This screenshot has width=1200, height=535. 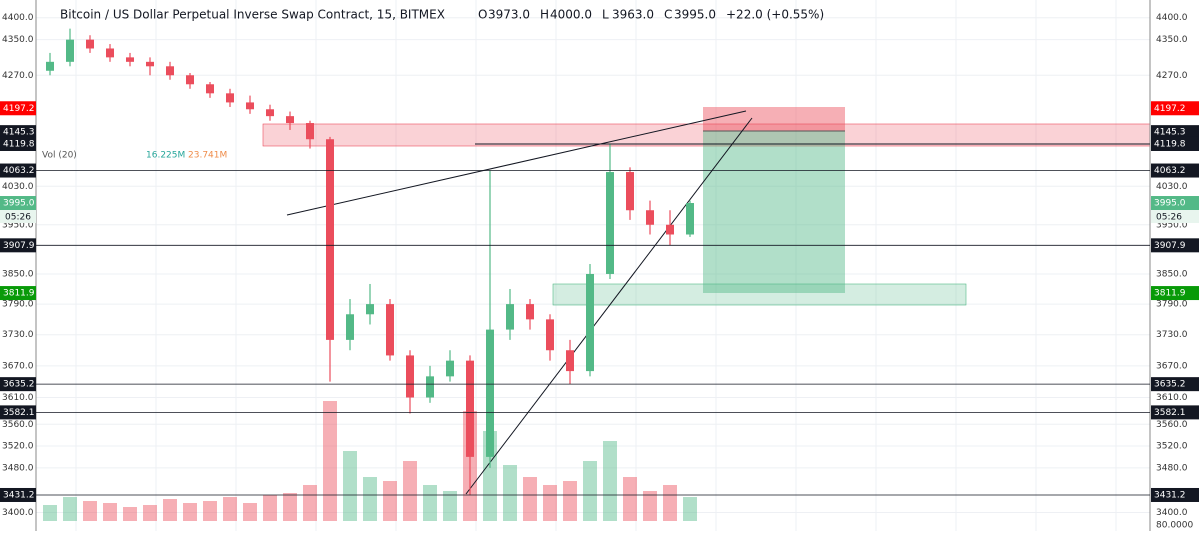 I want to click on y-tick-label: 4030.0, so click(x=1172, y=187).